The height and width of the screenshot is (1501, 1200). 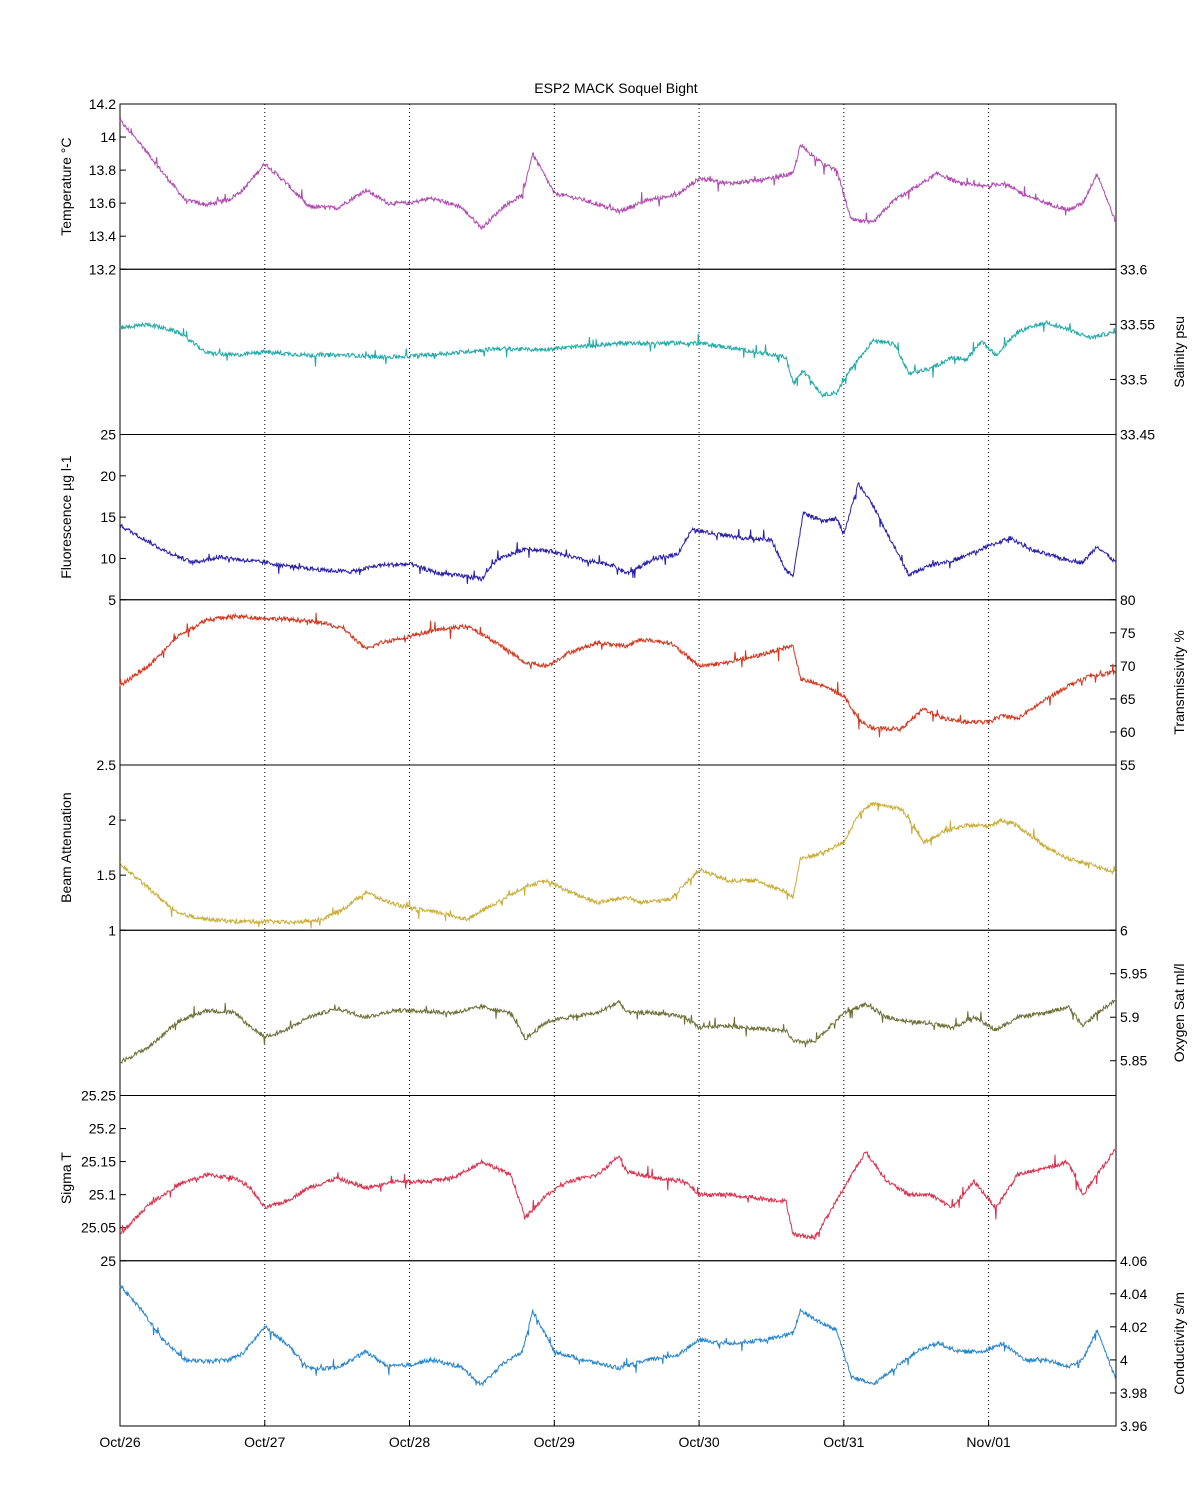 What do you see at coordinates (1133, 1426) in the screenshot?
I see `y-tick-label: 3.96` at bounding box center [1133, 1426].